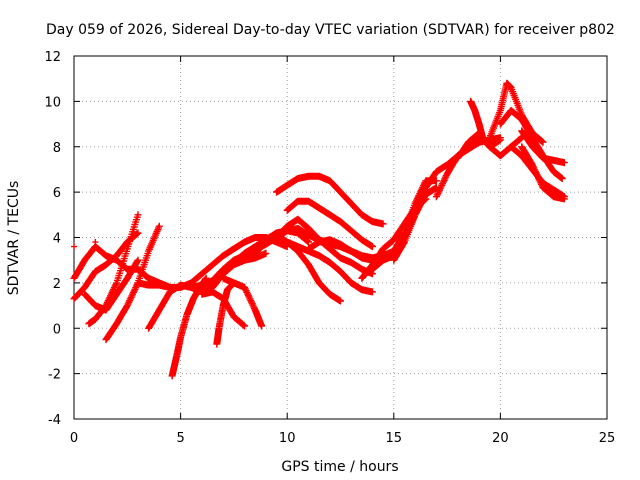 The width and height of the screenshot is (640, 480). I want to click on x-tick-label: 5, so click(180, 438).